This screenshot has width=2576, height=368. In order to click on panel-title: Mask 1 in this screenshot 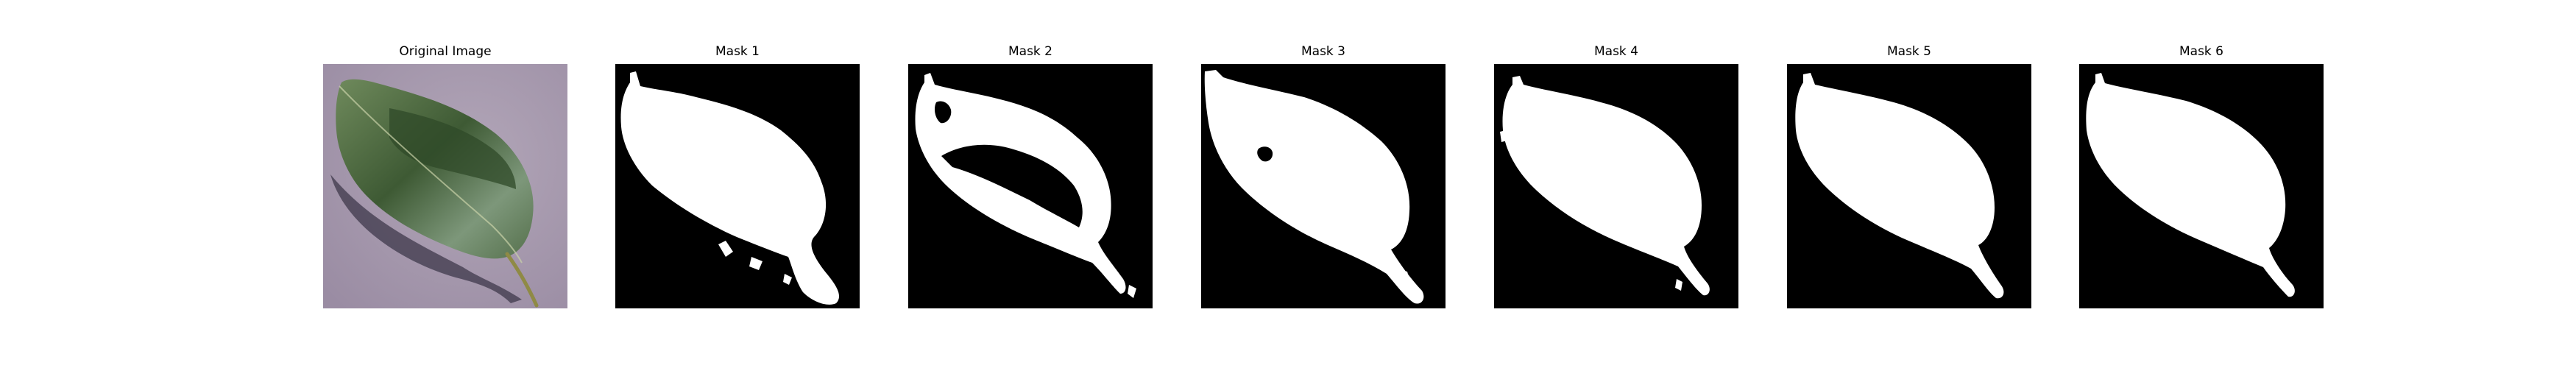, I will do `click(737, 52)`.